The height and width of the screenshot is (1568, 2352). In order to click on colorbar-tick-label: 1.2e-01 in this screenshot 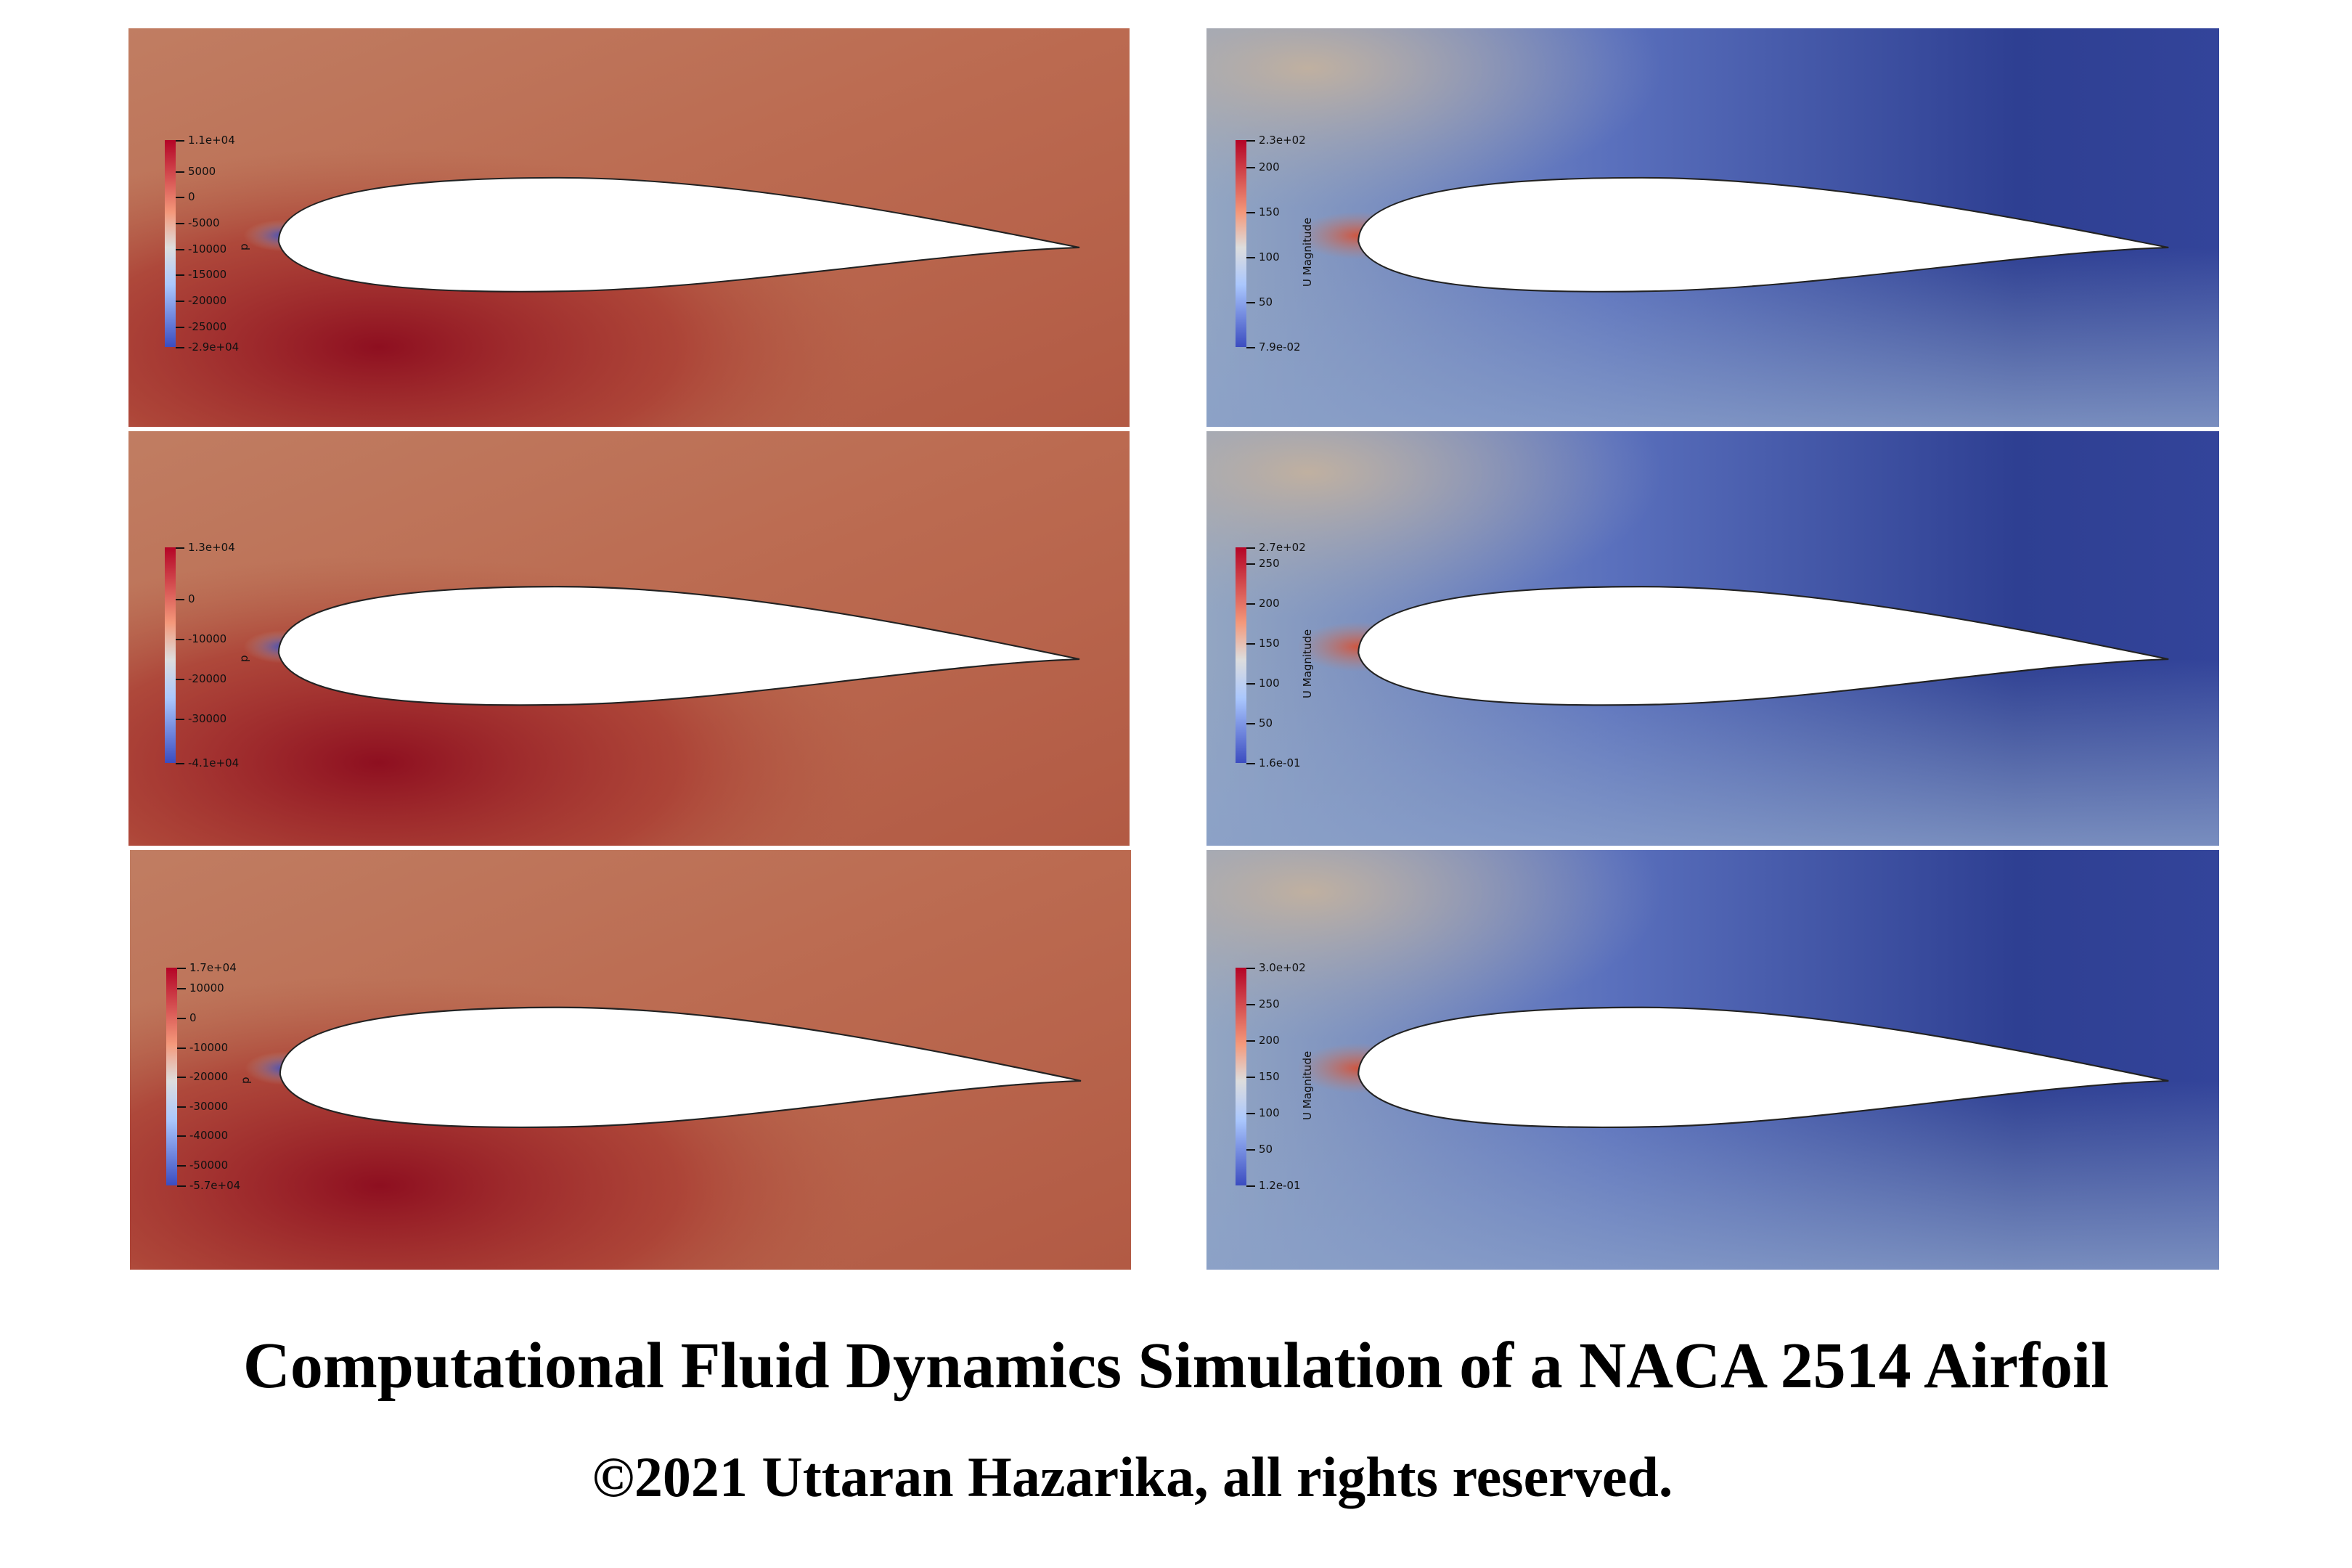, I will do `click(1280, 1186)`.